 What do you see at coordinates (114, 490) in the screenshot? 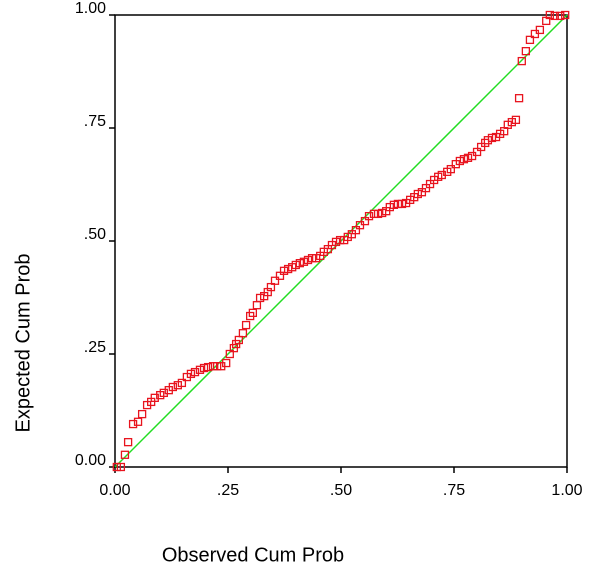
I see `x-tick-label: 0.00` at bounding box center [114, 490].